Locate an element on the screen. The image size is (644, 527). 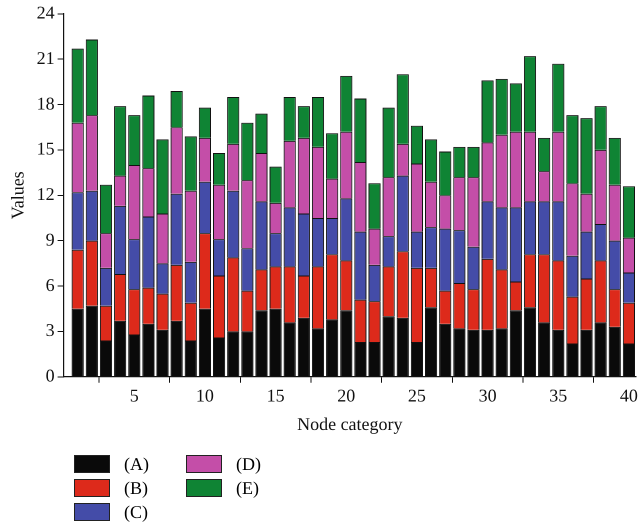
x-tick-label: 15 is located at coordinates (275, 395).